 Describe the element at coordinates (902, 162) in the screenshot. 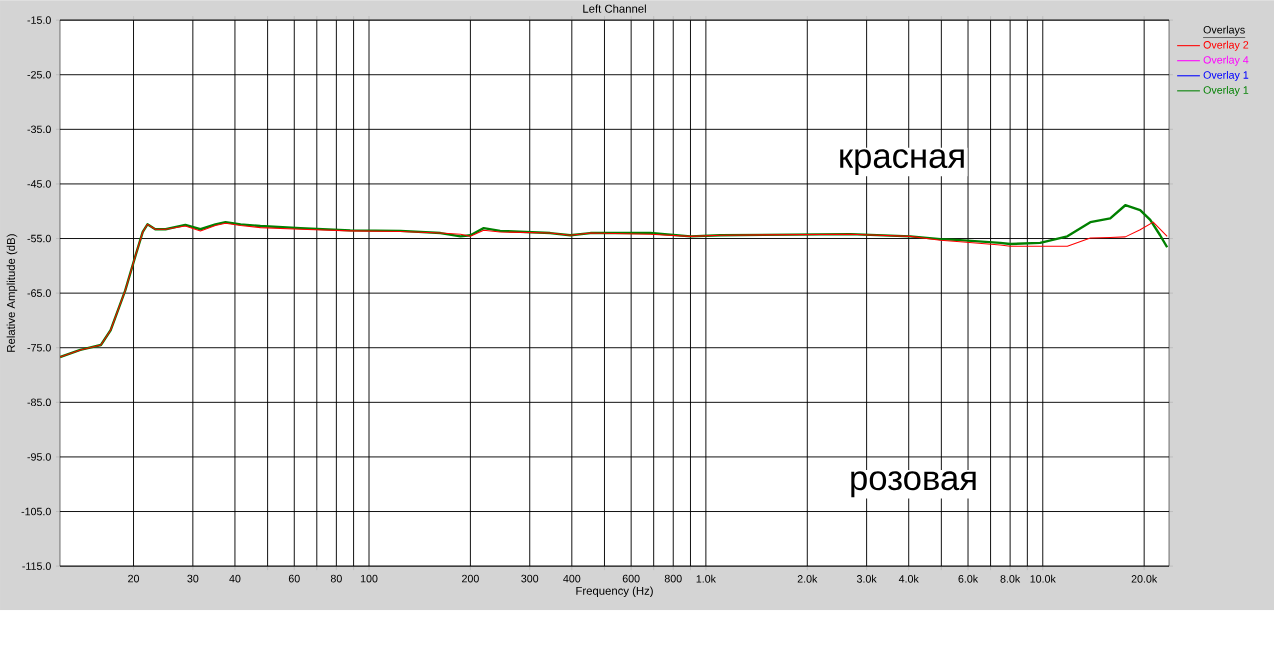

I see `annotation: красная` at that location.